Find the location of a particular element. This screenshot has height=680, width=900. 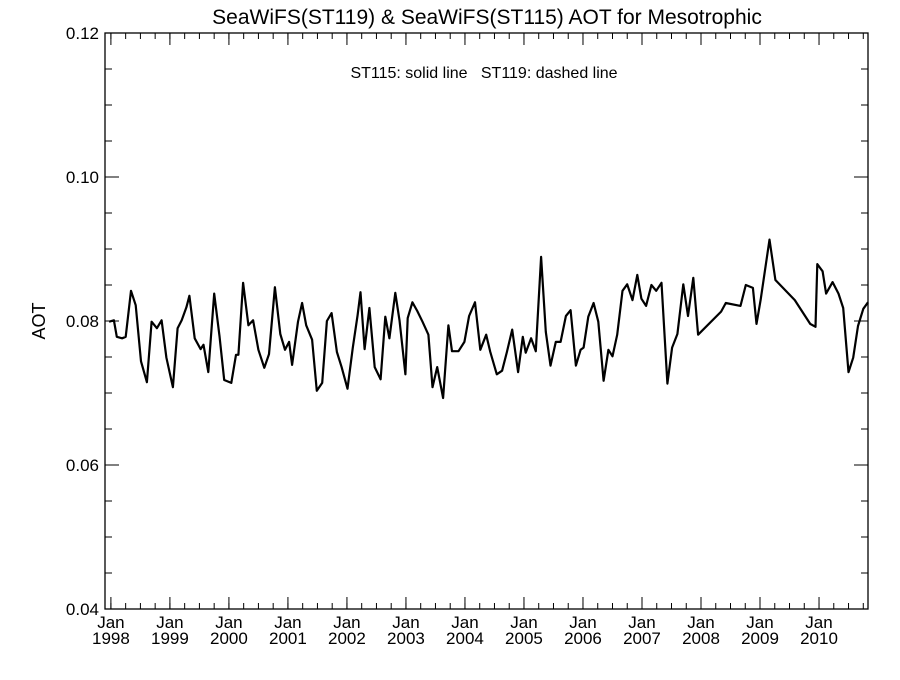

x-tick-year-label: 2003 is located at coordinates (406, 638).